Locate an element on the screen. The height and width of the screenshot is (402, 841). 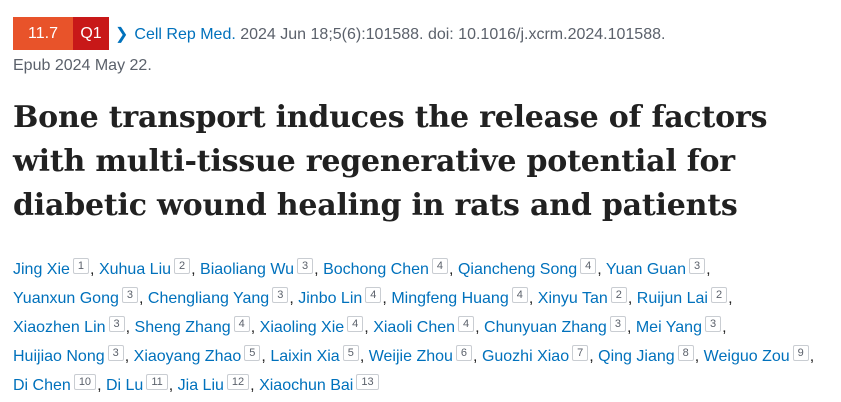
author-name-link: Xiaoling Xie is located at coordinates (302, 327).